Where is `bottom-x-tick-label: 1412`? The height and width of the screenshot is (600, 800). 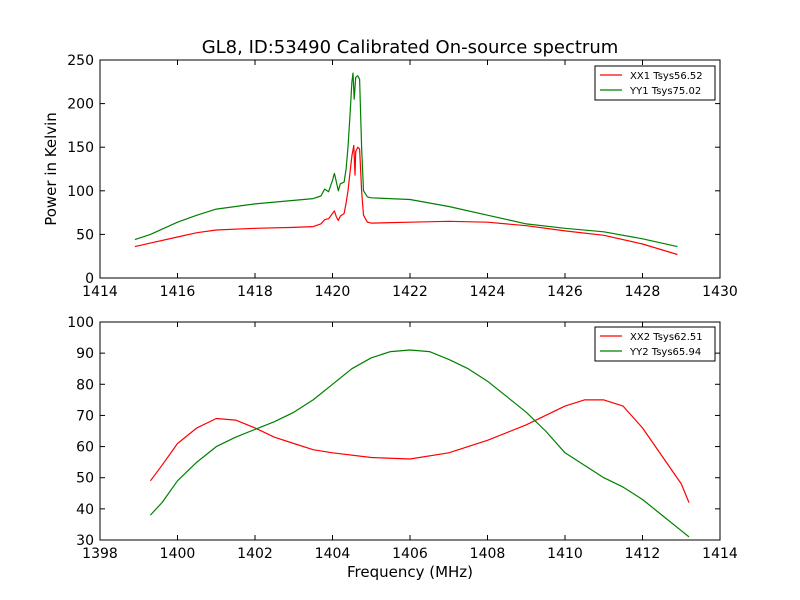
bottom-x-tick-label: 1412 is located at coordinates (643, 554).